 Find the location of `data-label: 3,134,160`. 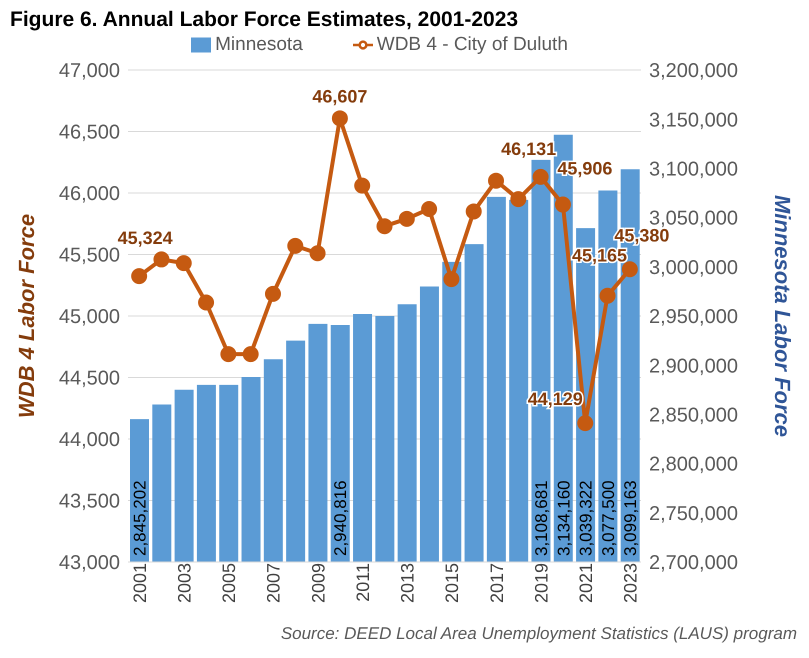

data-label: 3,134,160 is located at coordinates (564, 518).